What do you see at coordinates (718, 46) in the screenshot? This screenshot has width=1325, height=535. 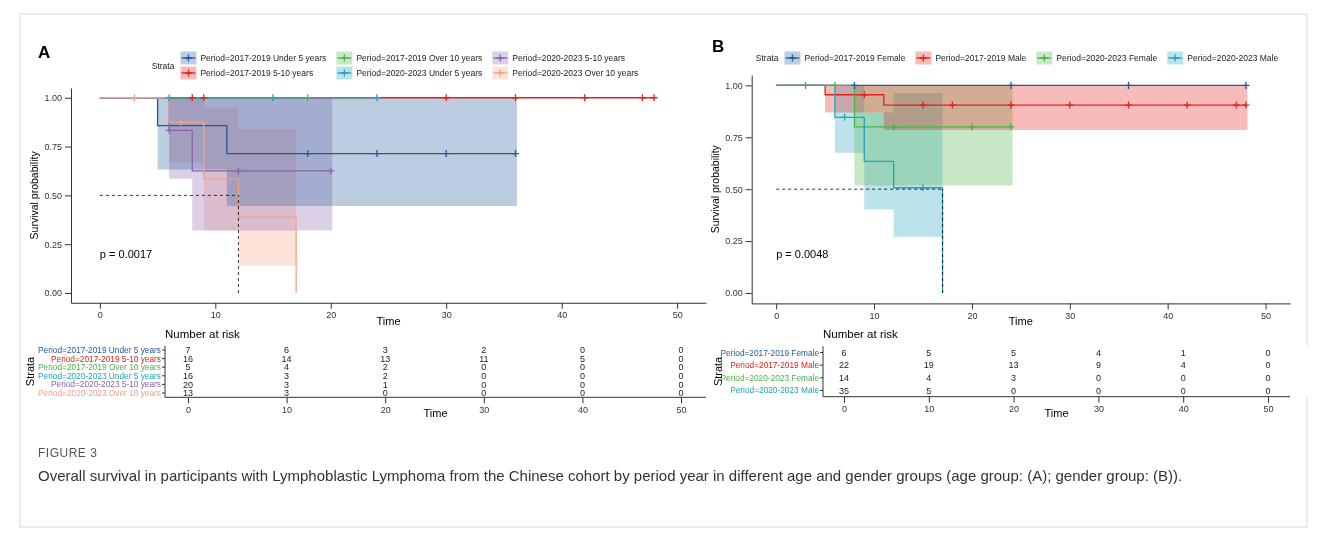 I see `chart-title: B` at bounding box center [718, 46].